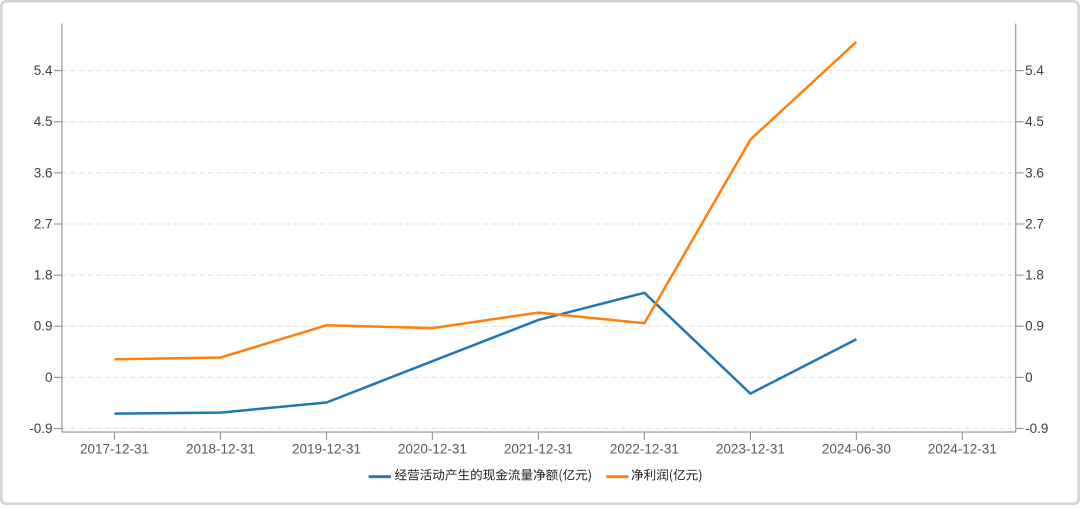  What do you see at coordinates (644, 449) in the screenshot?
I see `svg-text: 2022-12-31` at bounding box center [644, 449].